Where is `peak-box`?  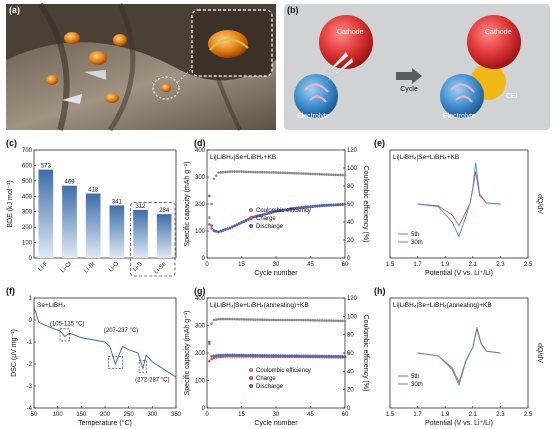
peak-box is located at coordinates (142, 367).